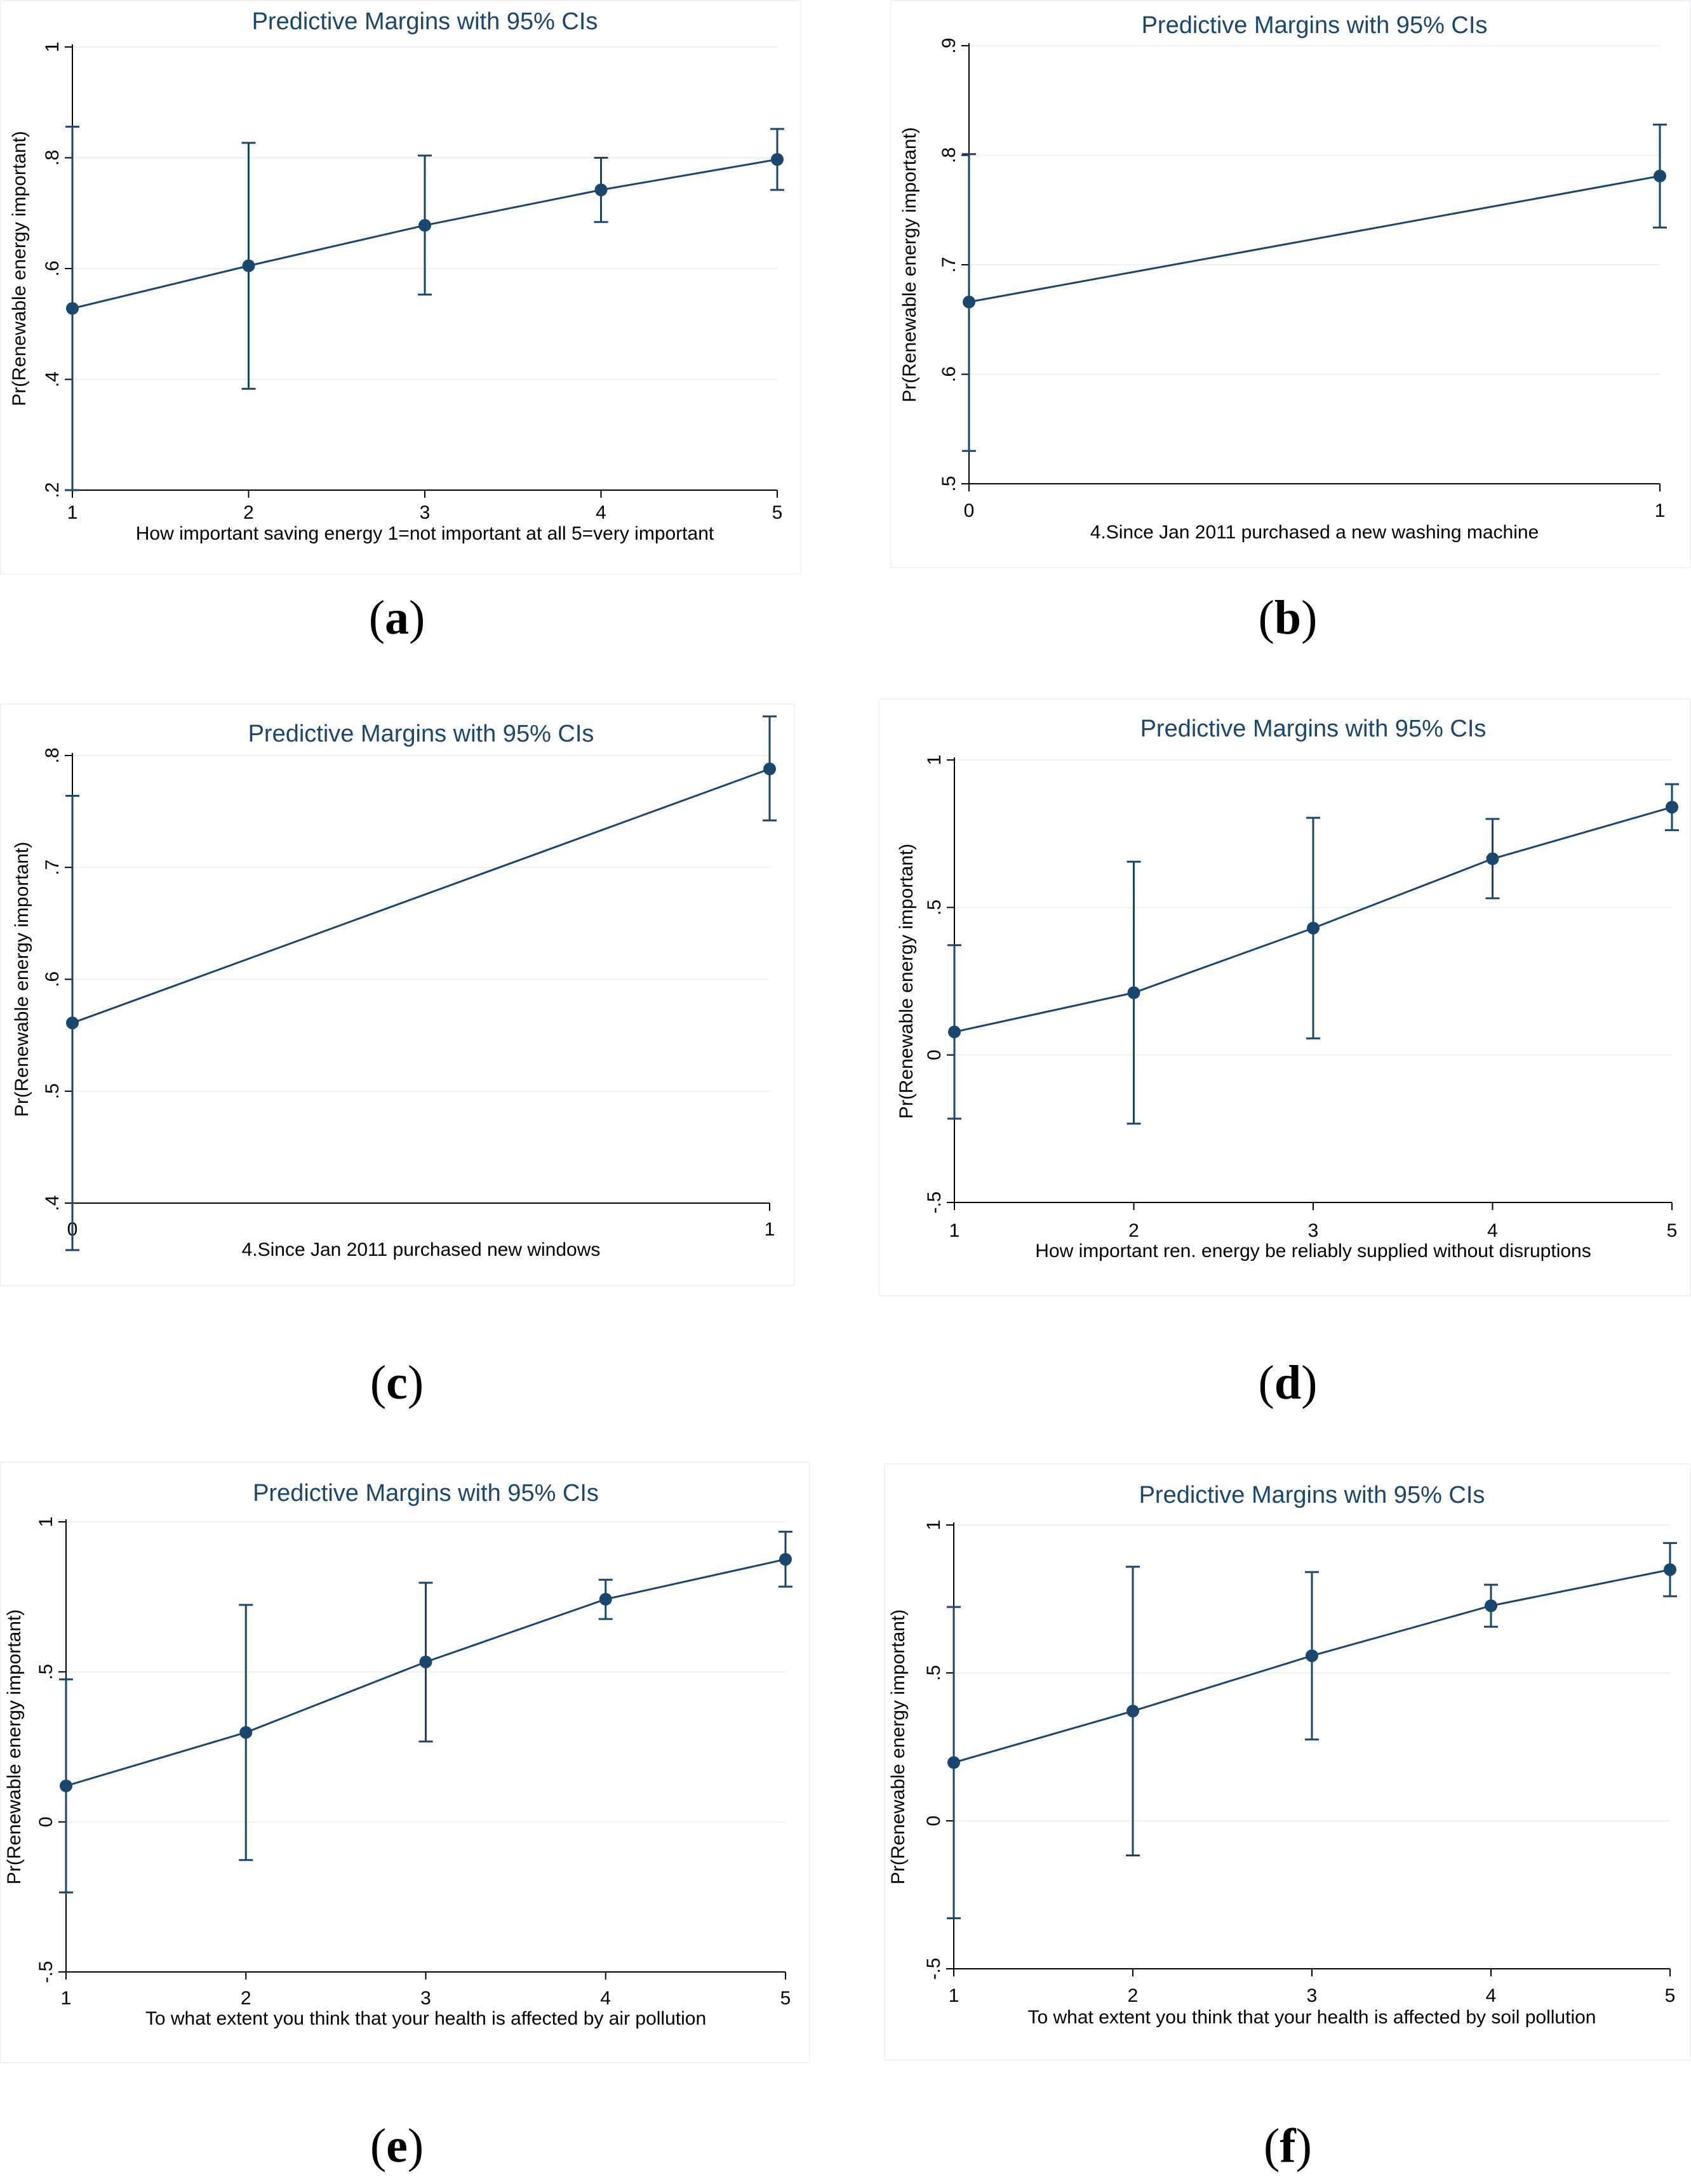  Describe the element at coordinates (397, 1382) in the screenshot. I see `sublabel-c: (c)` at that location.